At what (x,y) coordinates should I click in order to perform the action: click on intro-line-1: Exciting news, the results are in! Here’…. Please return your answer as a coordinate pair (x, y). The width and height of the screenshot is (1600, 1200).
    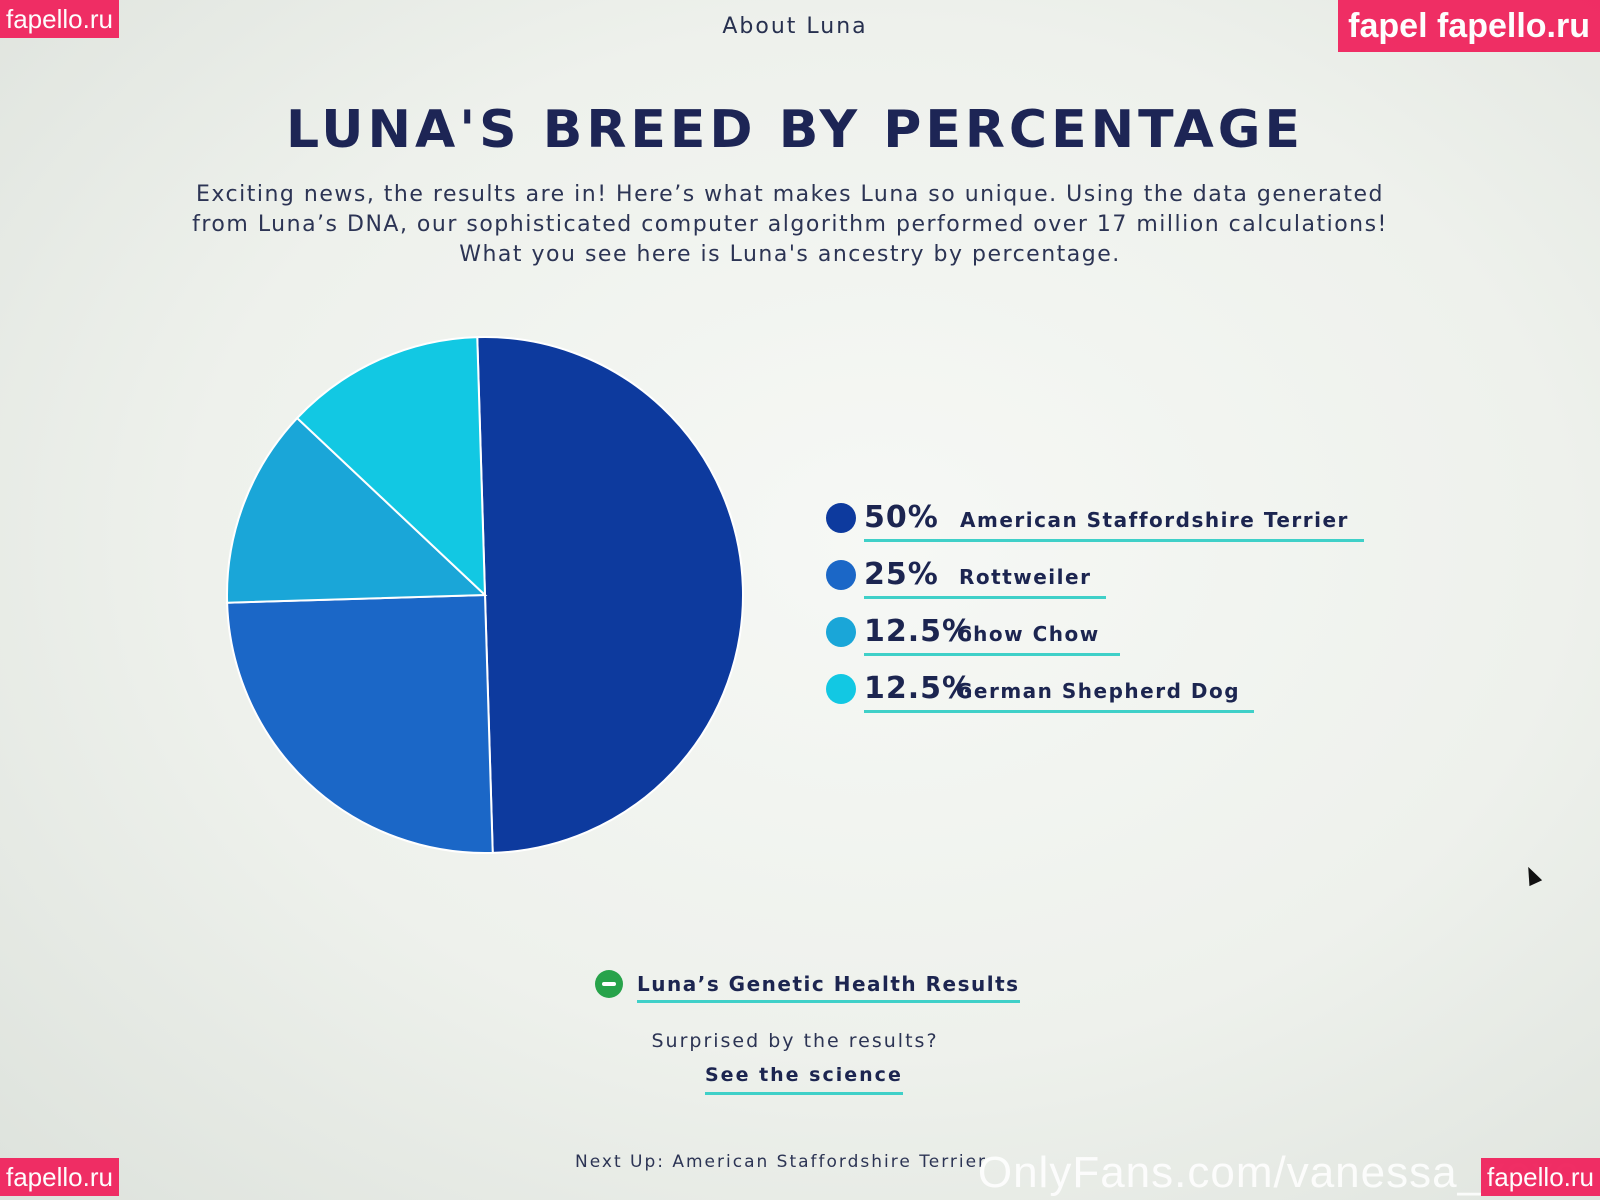
    Looking at the image, I should click on (790, 194).